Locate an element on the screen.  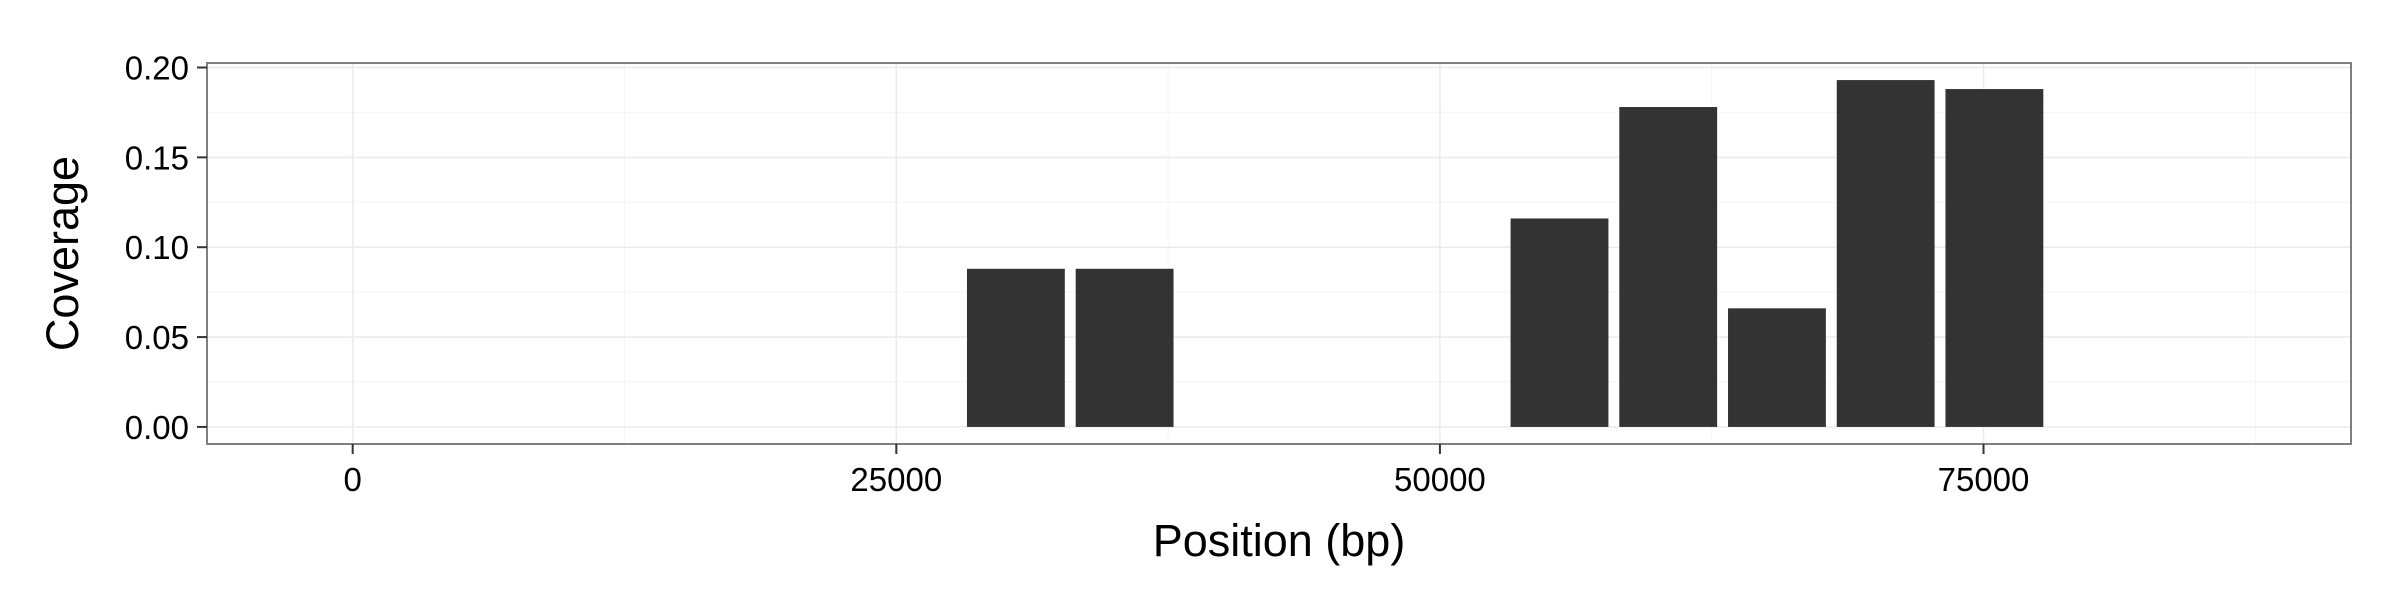
x-axis-ticks: 0 25000 50000 75000 is located at coordinates (1187, 471).